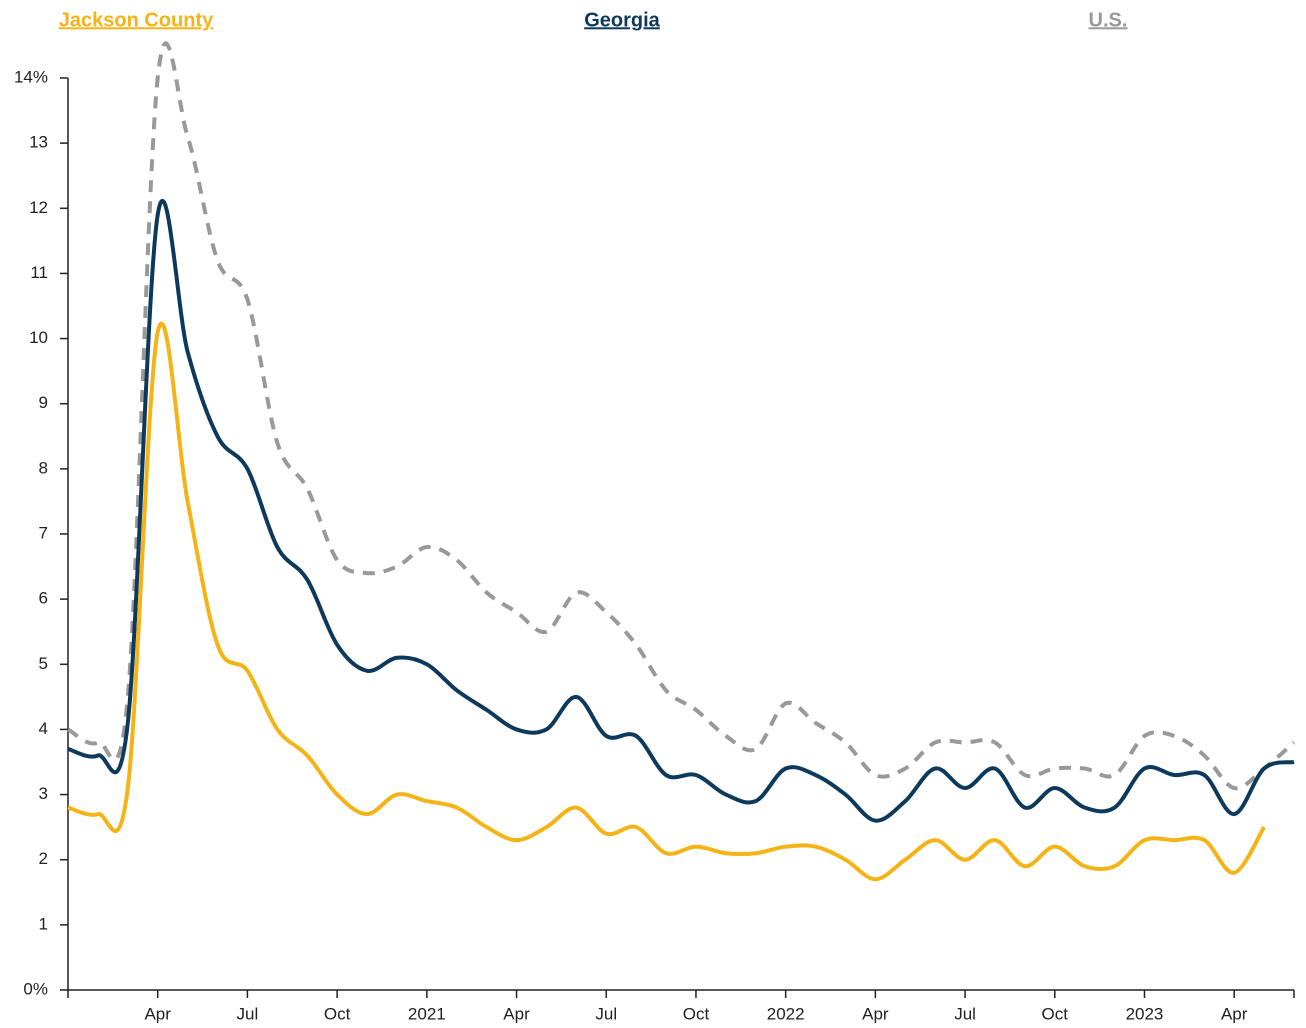 The height and width of the screenshot is (1028, 1306). What do you see at coordinates (43, 858) in the screenshot?
I see `y-tick-label: 2` at bounding box center [43, 858].